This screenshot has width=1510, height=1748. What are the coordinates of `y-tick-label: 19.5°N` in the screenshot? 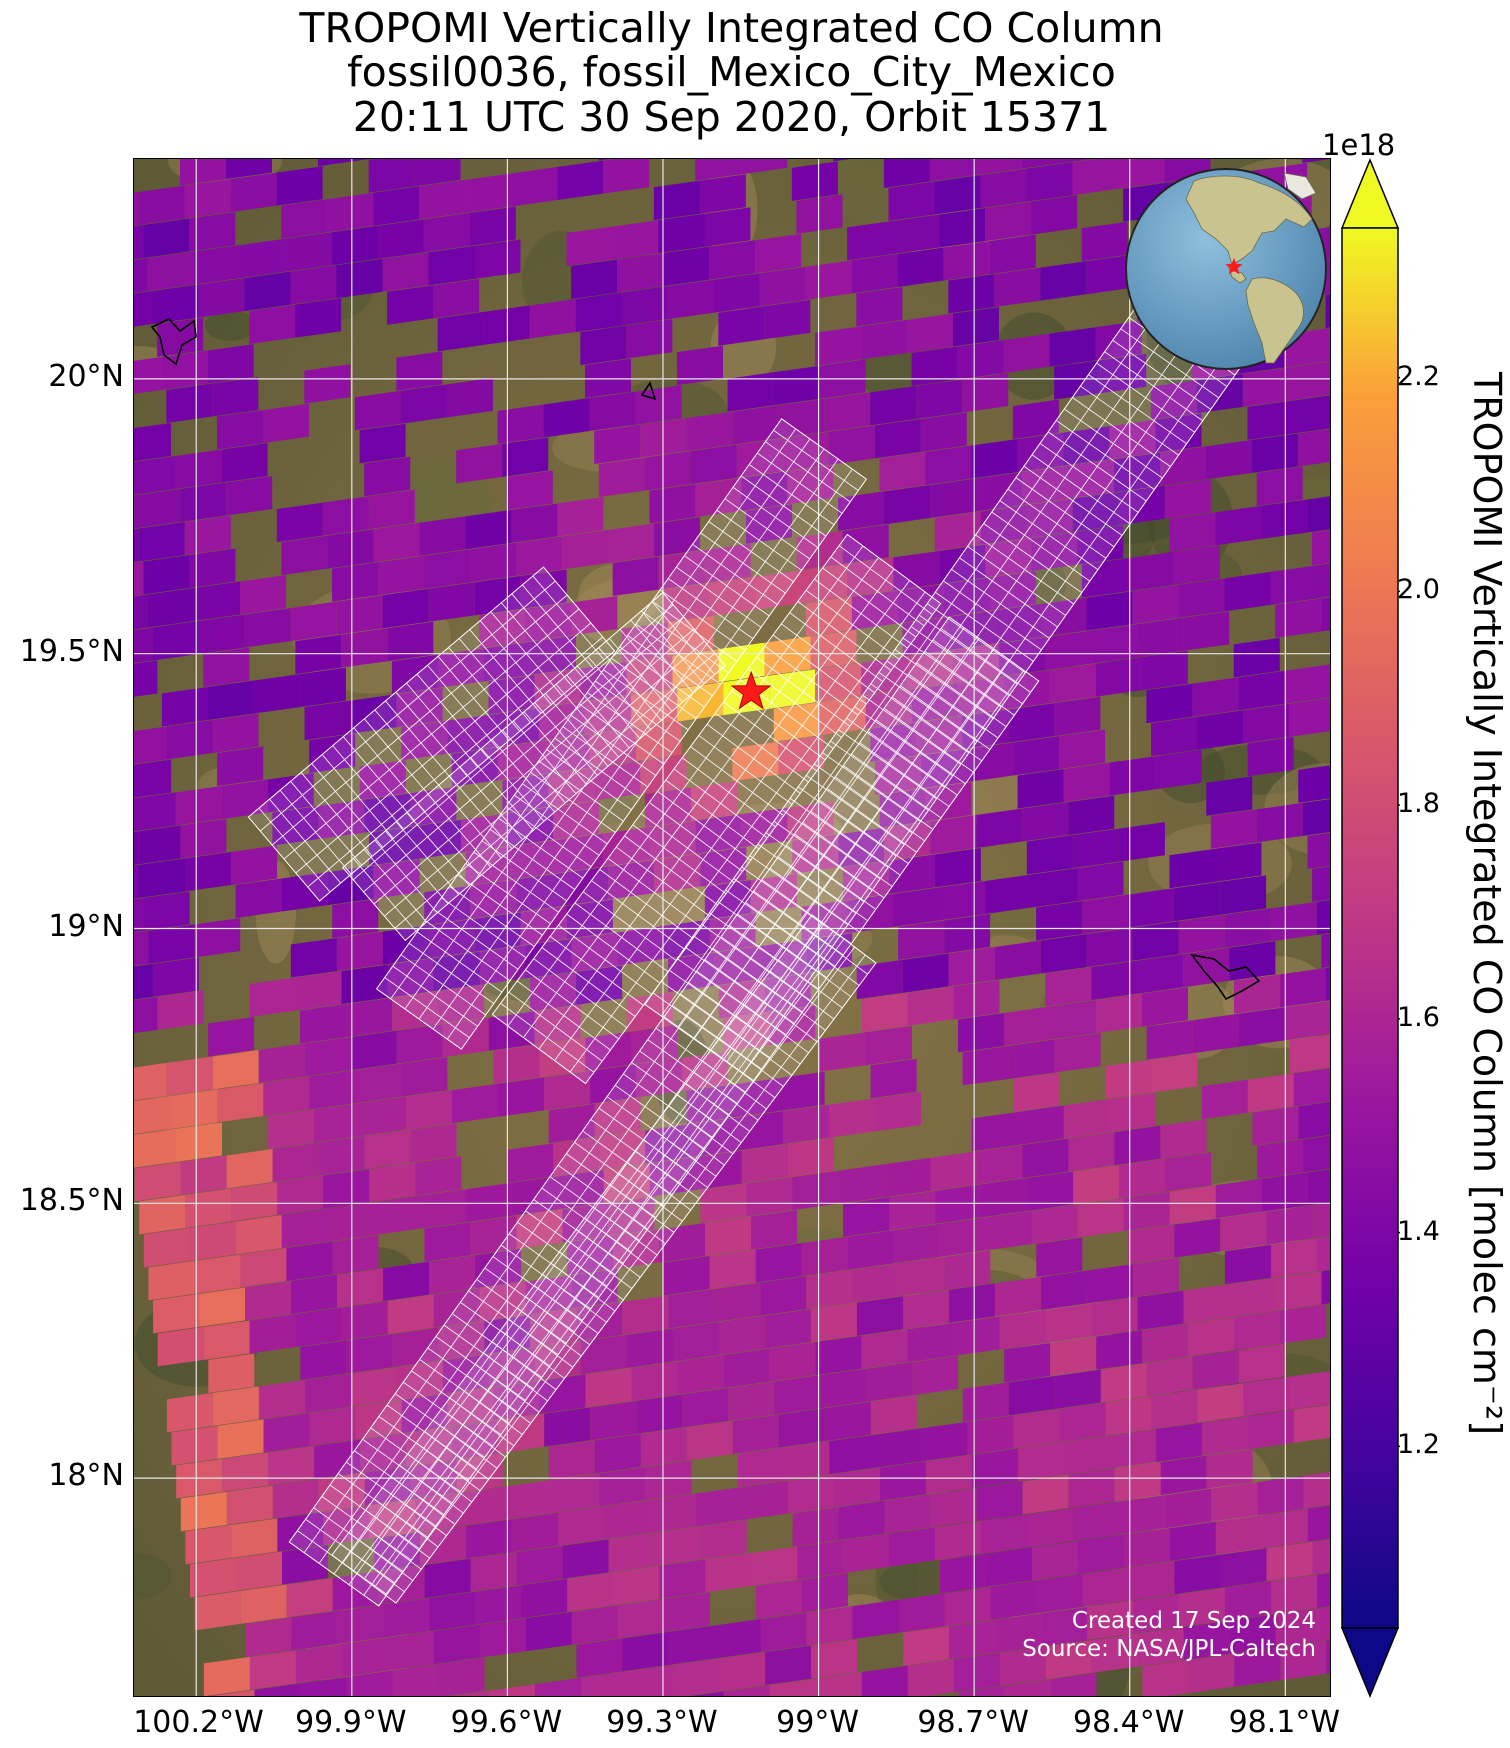 It's located at (71, 651).